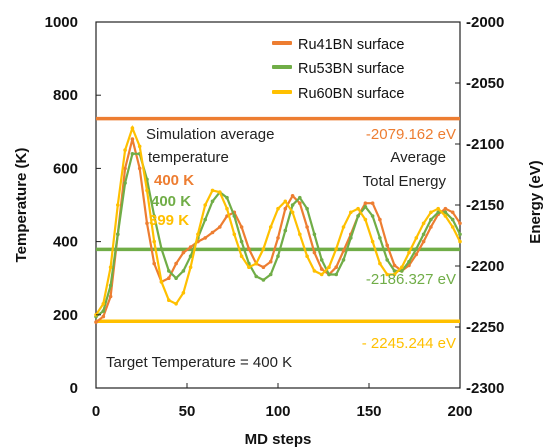 This screenshot has width=548, height=448. I want to click on ref-label-ru53: -2186.327 eV, so click(411, 279).